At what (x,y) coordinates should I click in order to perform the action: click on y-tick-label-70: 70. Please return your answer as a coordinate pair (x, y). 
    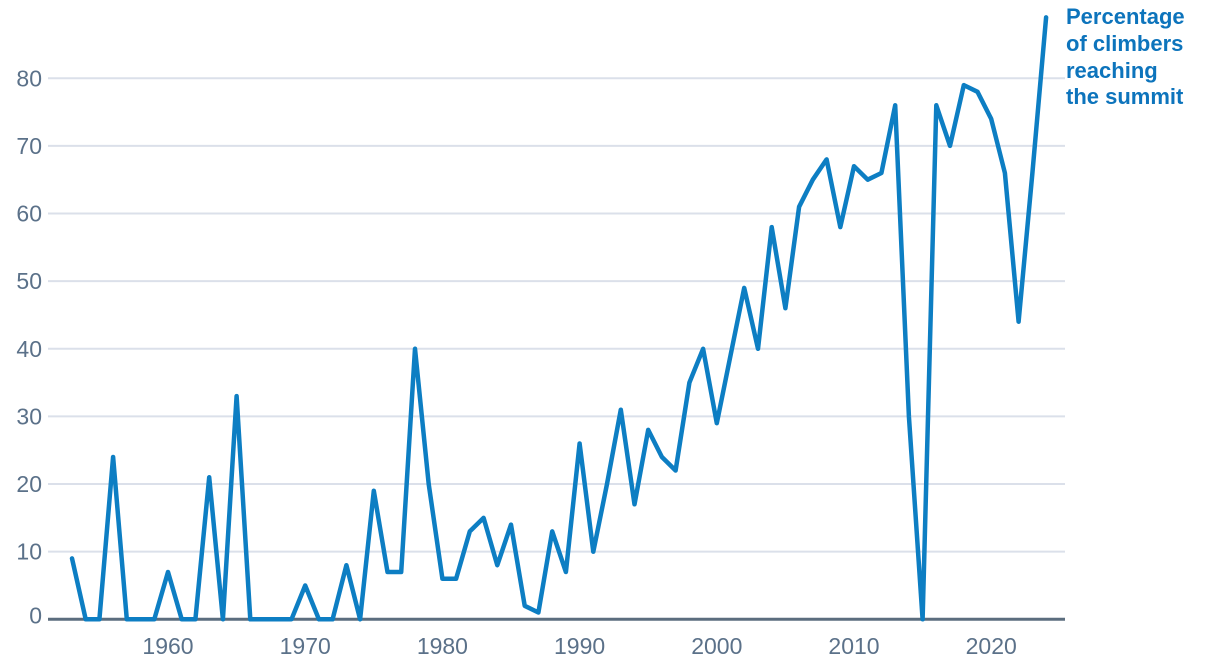
    Looking at the image, I should click on (29, 146).